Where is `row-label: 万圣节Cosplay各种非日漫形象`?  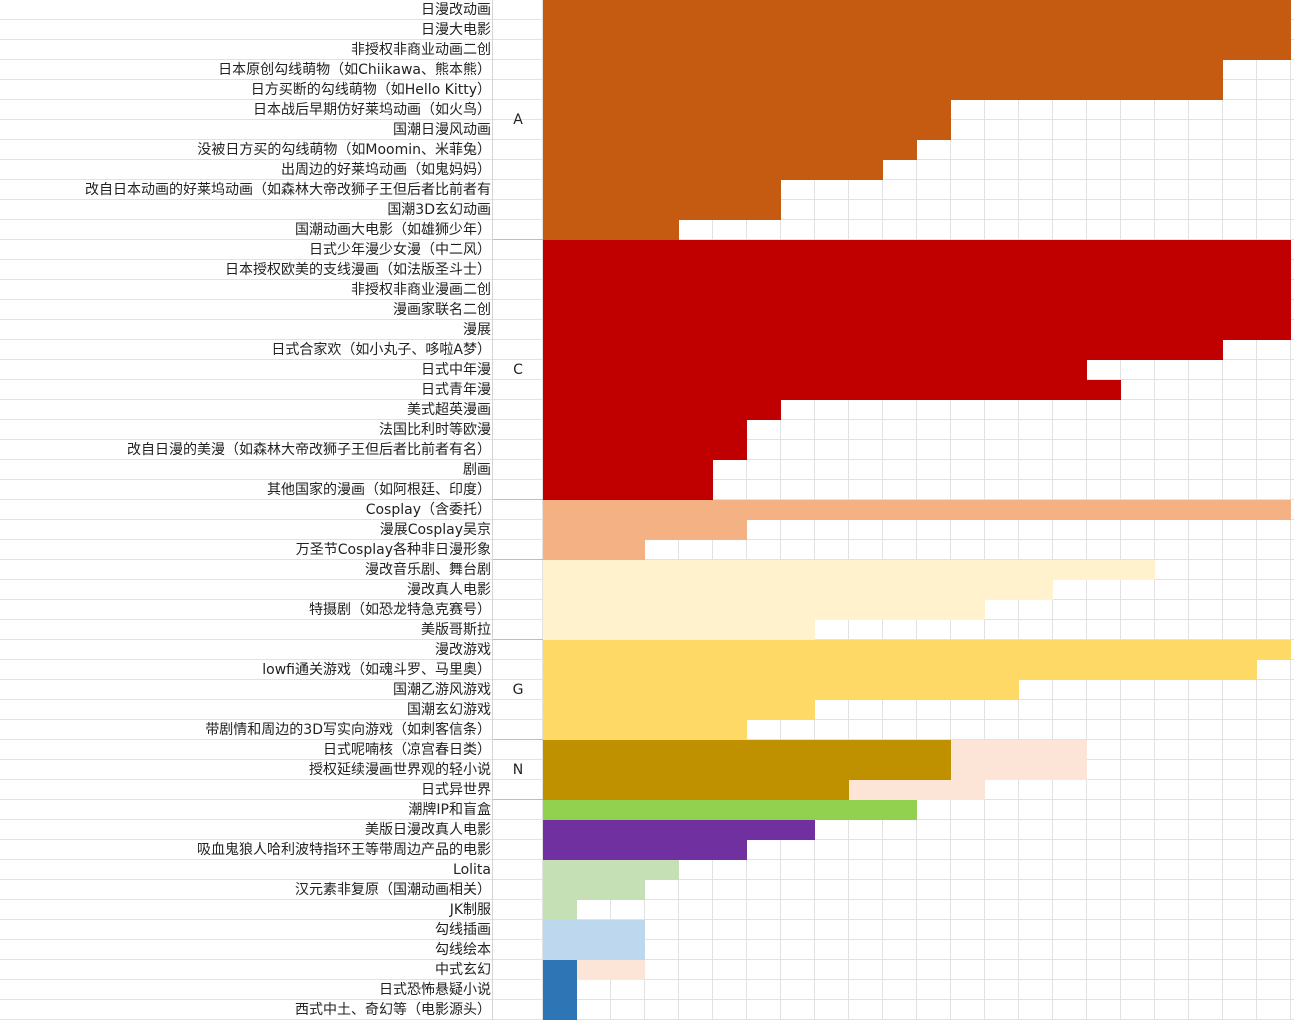
row-label: 万圣节Cosplay各种非日漫形象 is located at coordinates (393, 550).